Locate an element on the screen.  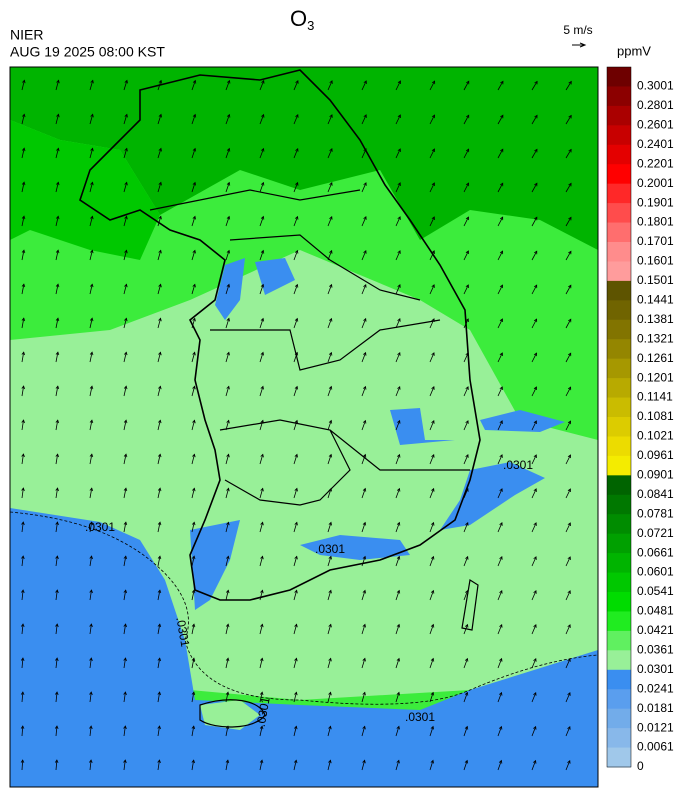
colorbar-label: 0.1381 is located at coordinates (655, 319).